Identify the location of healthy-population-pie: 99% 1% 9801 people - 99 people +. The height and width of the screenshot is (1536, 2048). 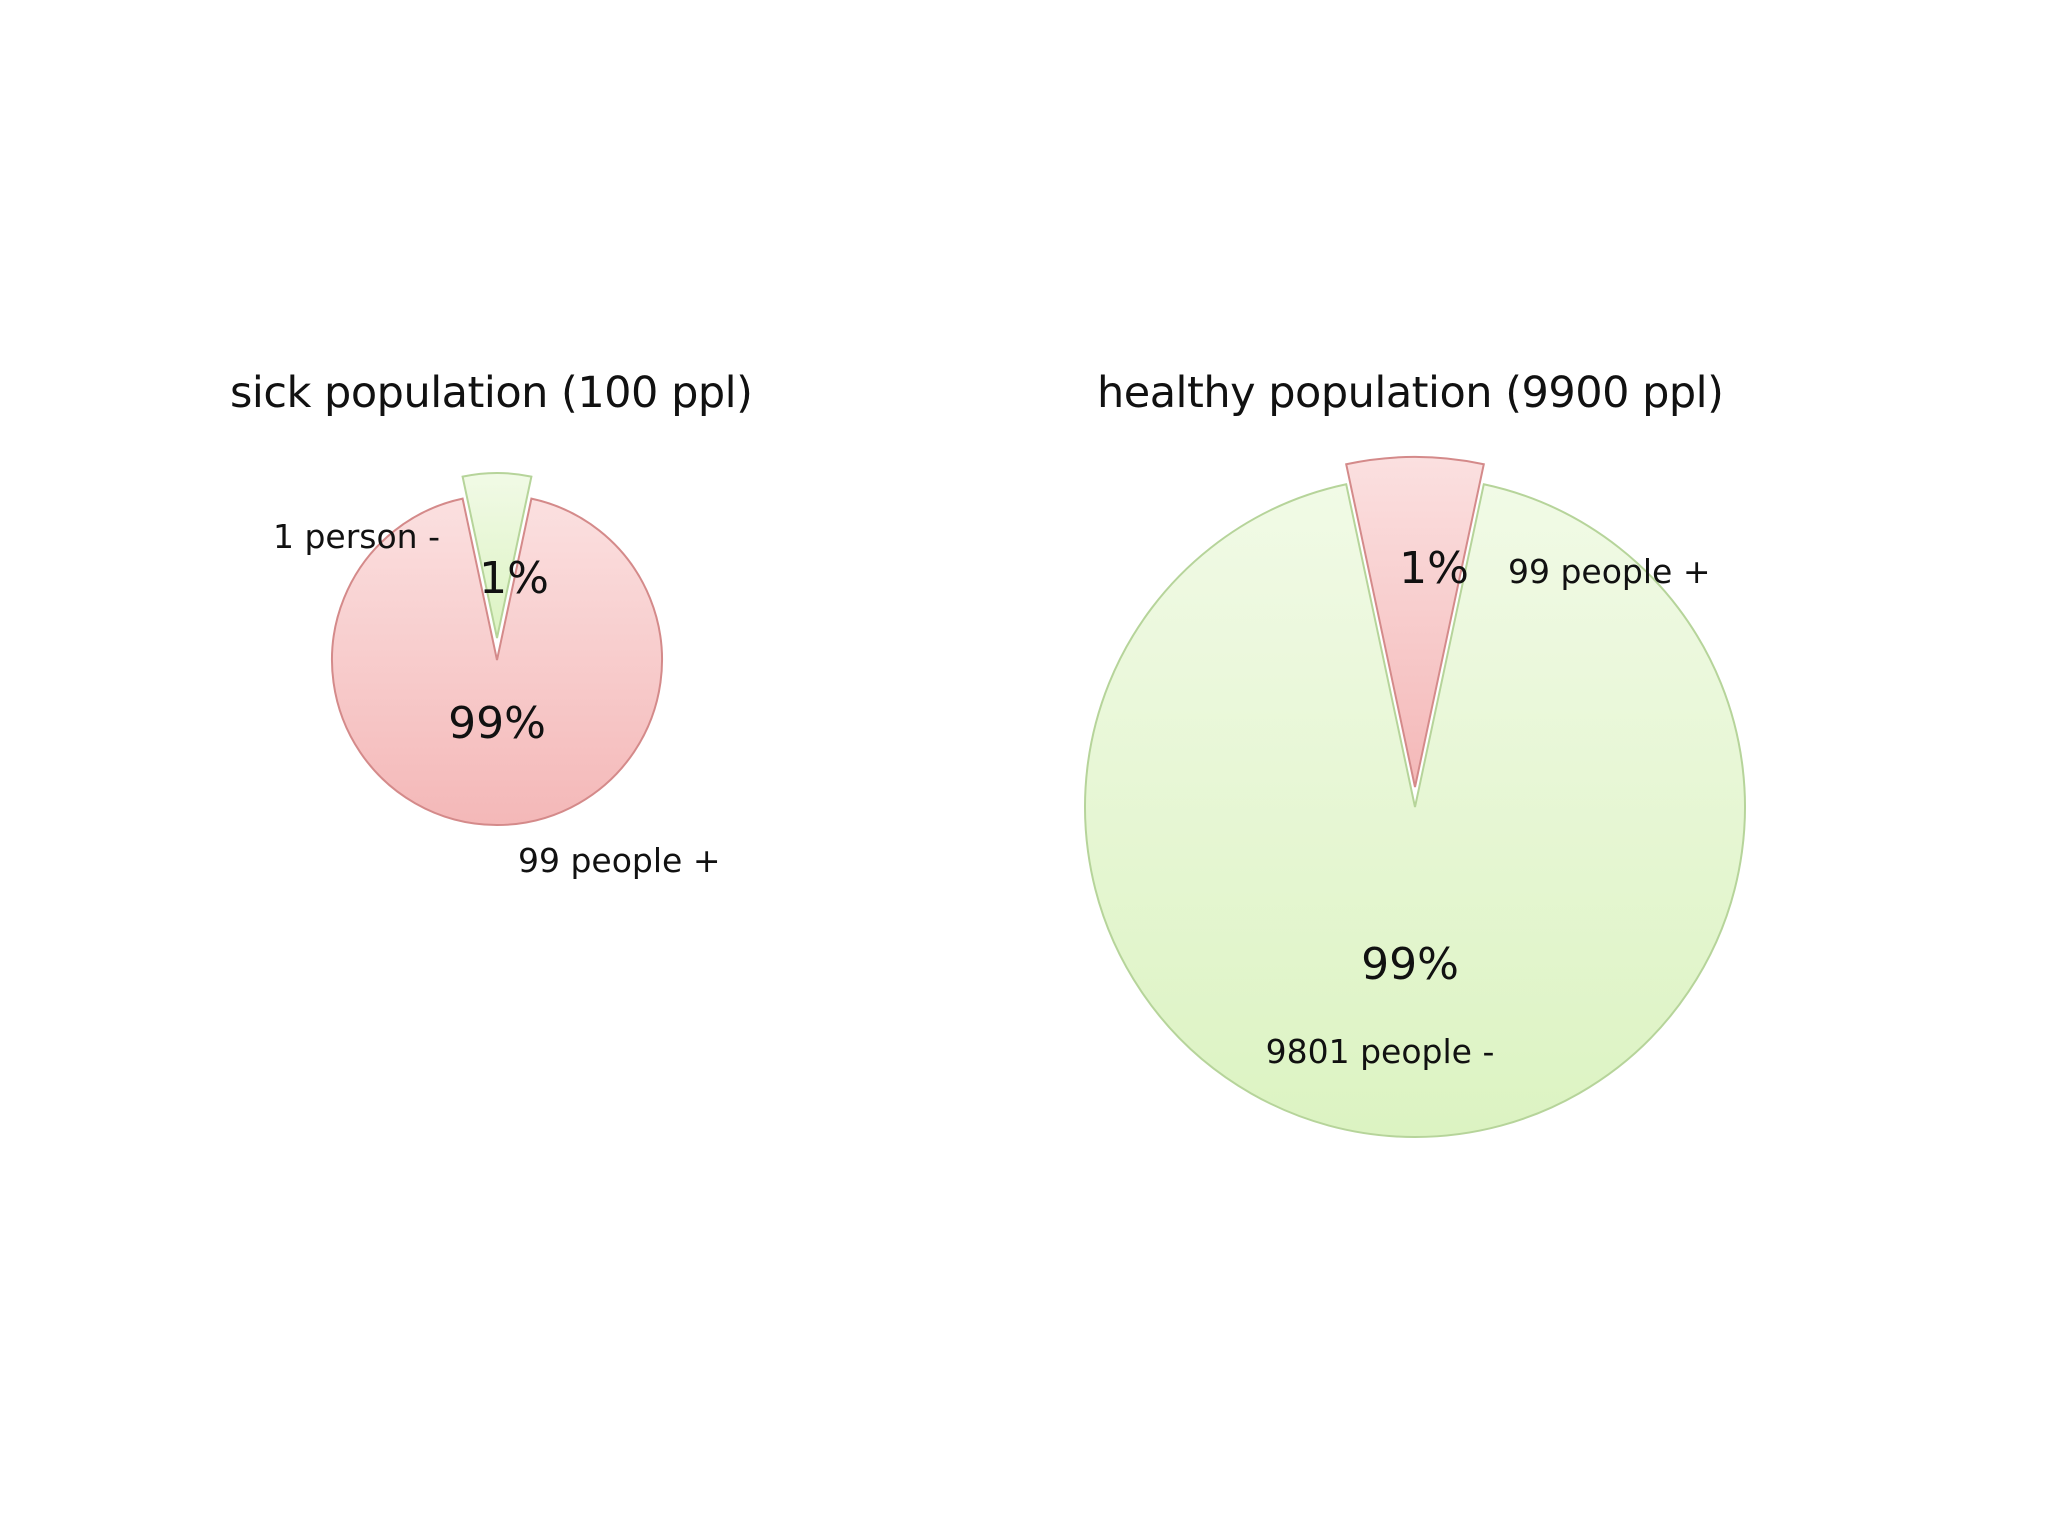
(1415, 797).